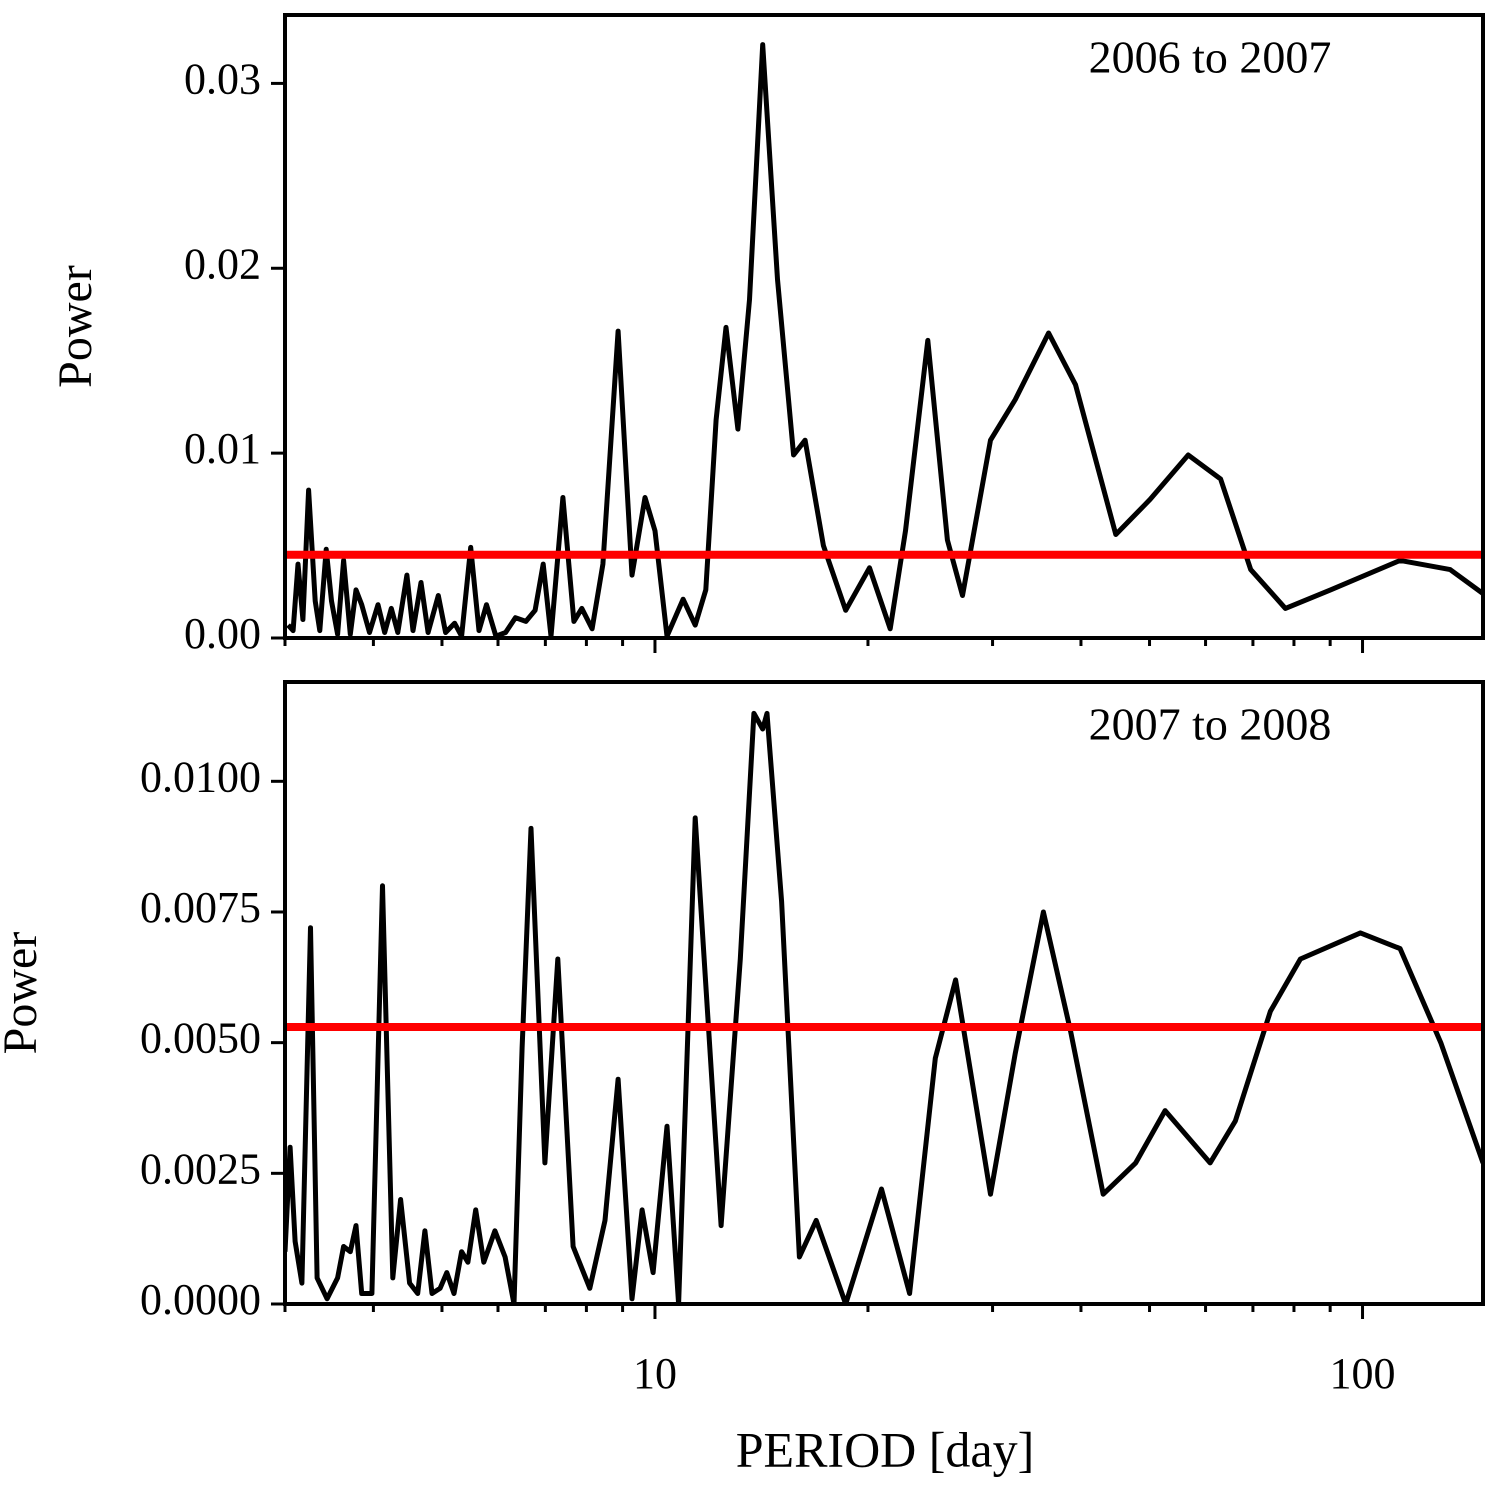 The height and width of the screenshot is (1500, 1500). What do you see at coordinates (1210, 724) in the screenshot?
I see `annotation: 2007 to 2008` at bounding box center [1210, 724].